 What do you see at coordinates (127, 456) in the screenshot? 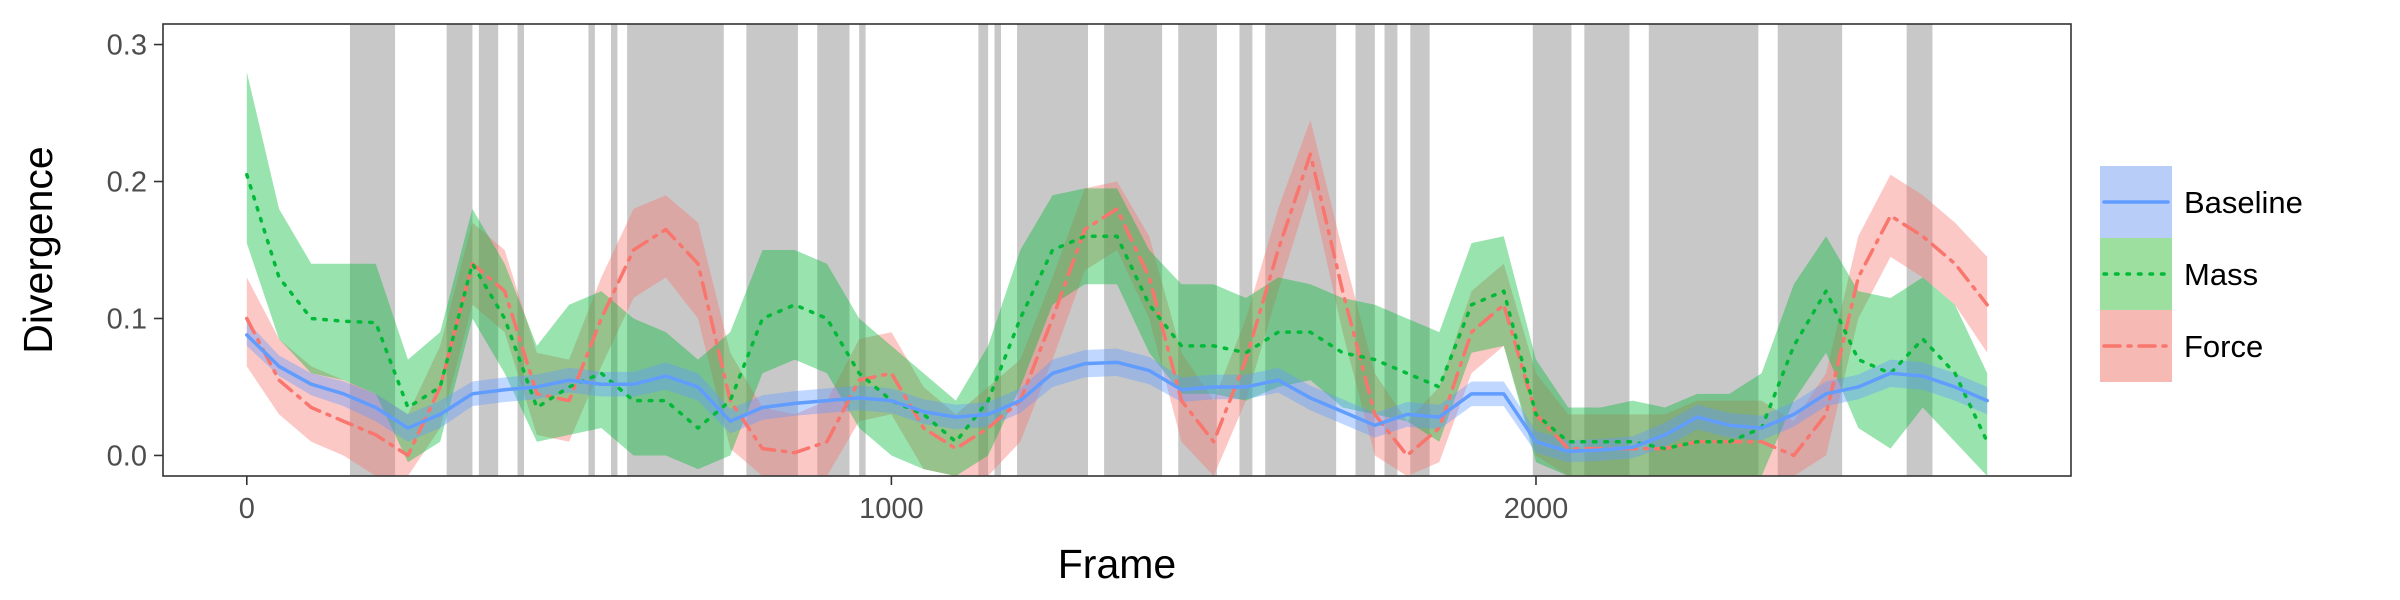
I see `y-tick-label: 0.0` at bounding box center [127, 456].